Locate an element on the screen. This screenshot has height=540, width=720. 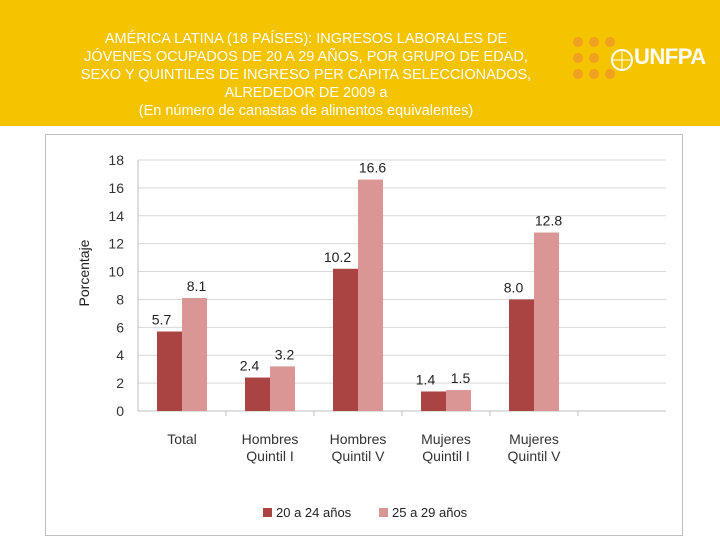
y-tick-label-6: 6 is located at coordinates (120, 327).